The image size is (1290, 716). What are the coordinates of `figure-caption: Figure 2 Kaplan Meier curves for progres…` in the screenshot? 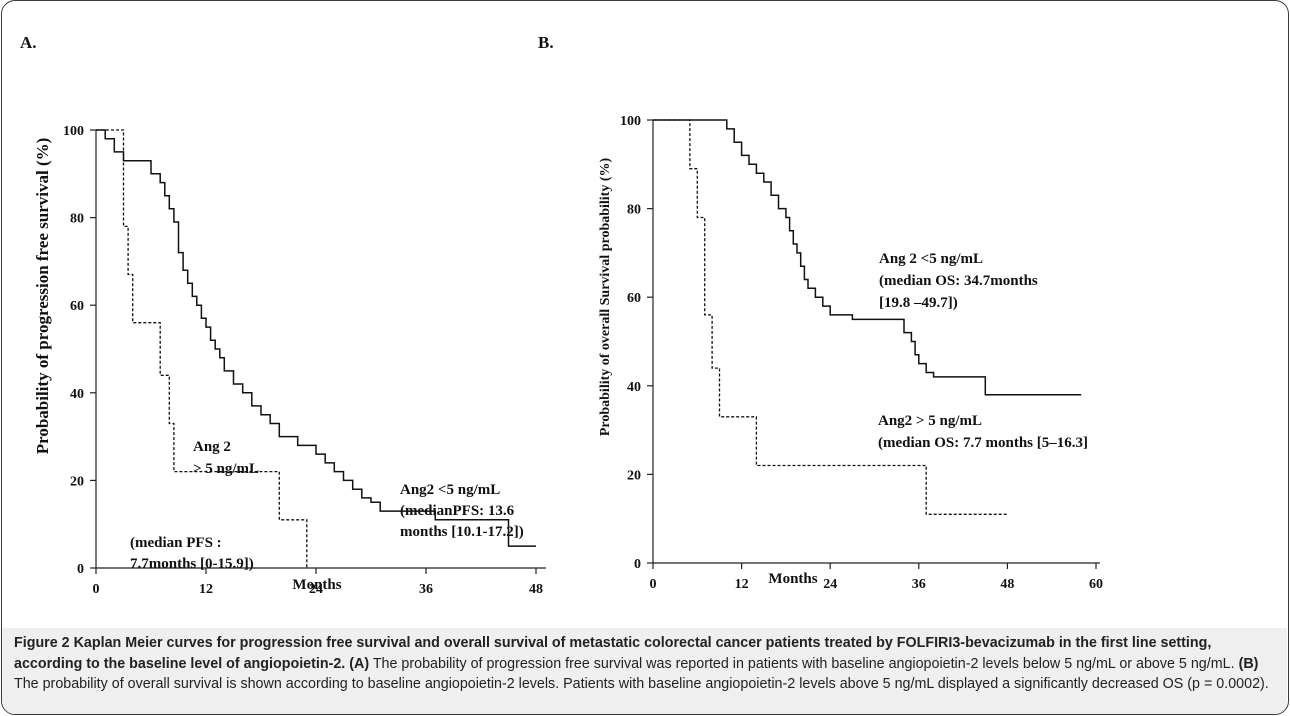 It's located at (645, 664).